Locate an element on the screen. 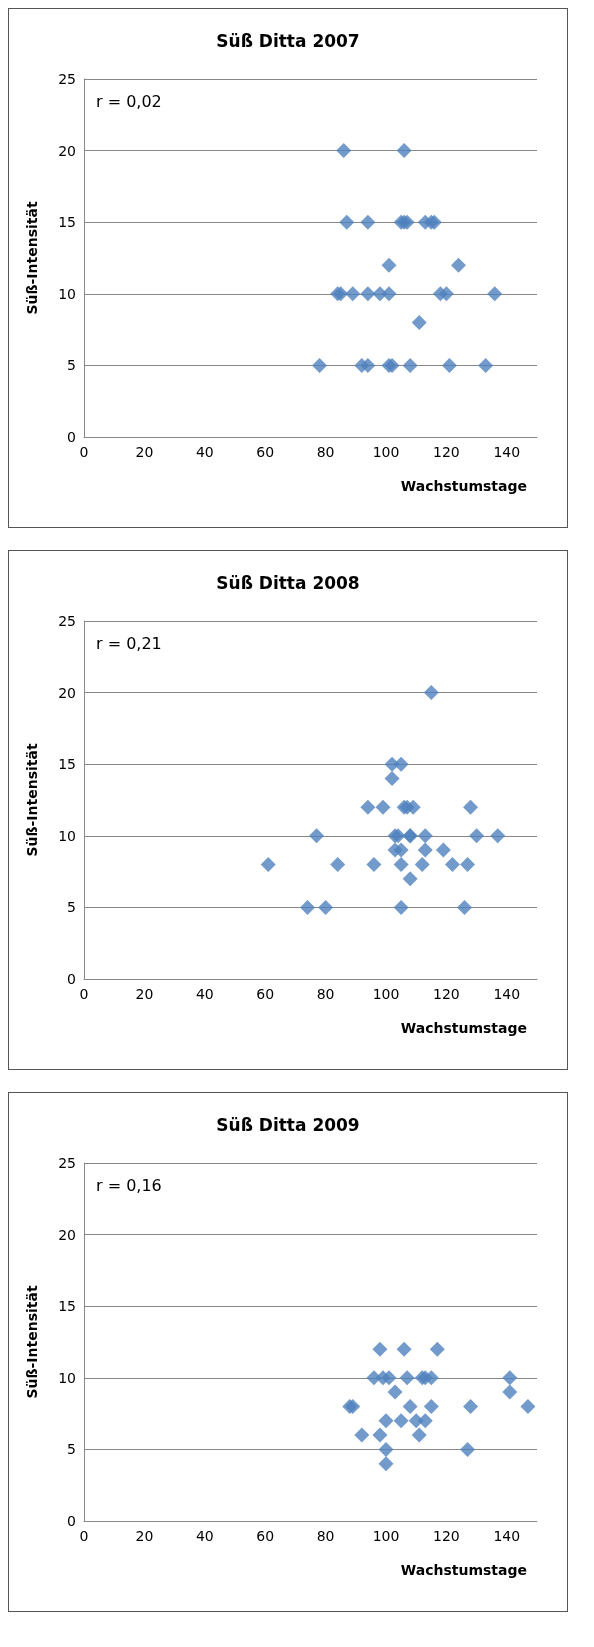 The width and height of the screenshot is (594, 1647). annotation: r = 0,02 is located at coordinates (129, 101).